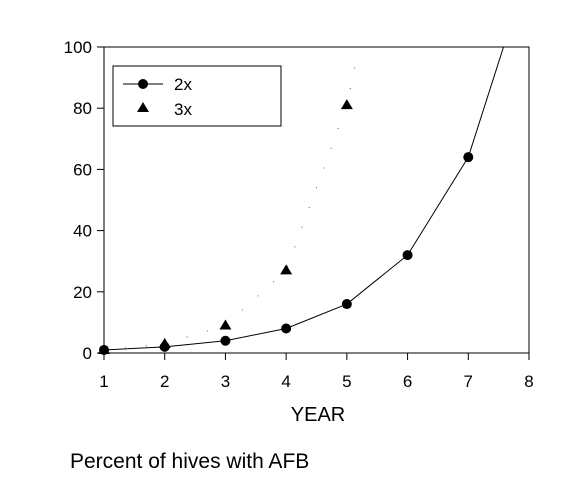  Describe the element at coordinates (183, 84) in the screenshot. I see `legend-label-2x: 2x` at that location.